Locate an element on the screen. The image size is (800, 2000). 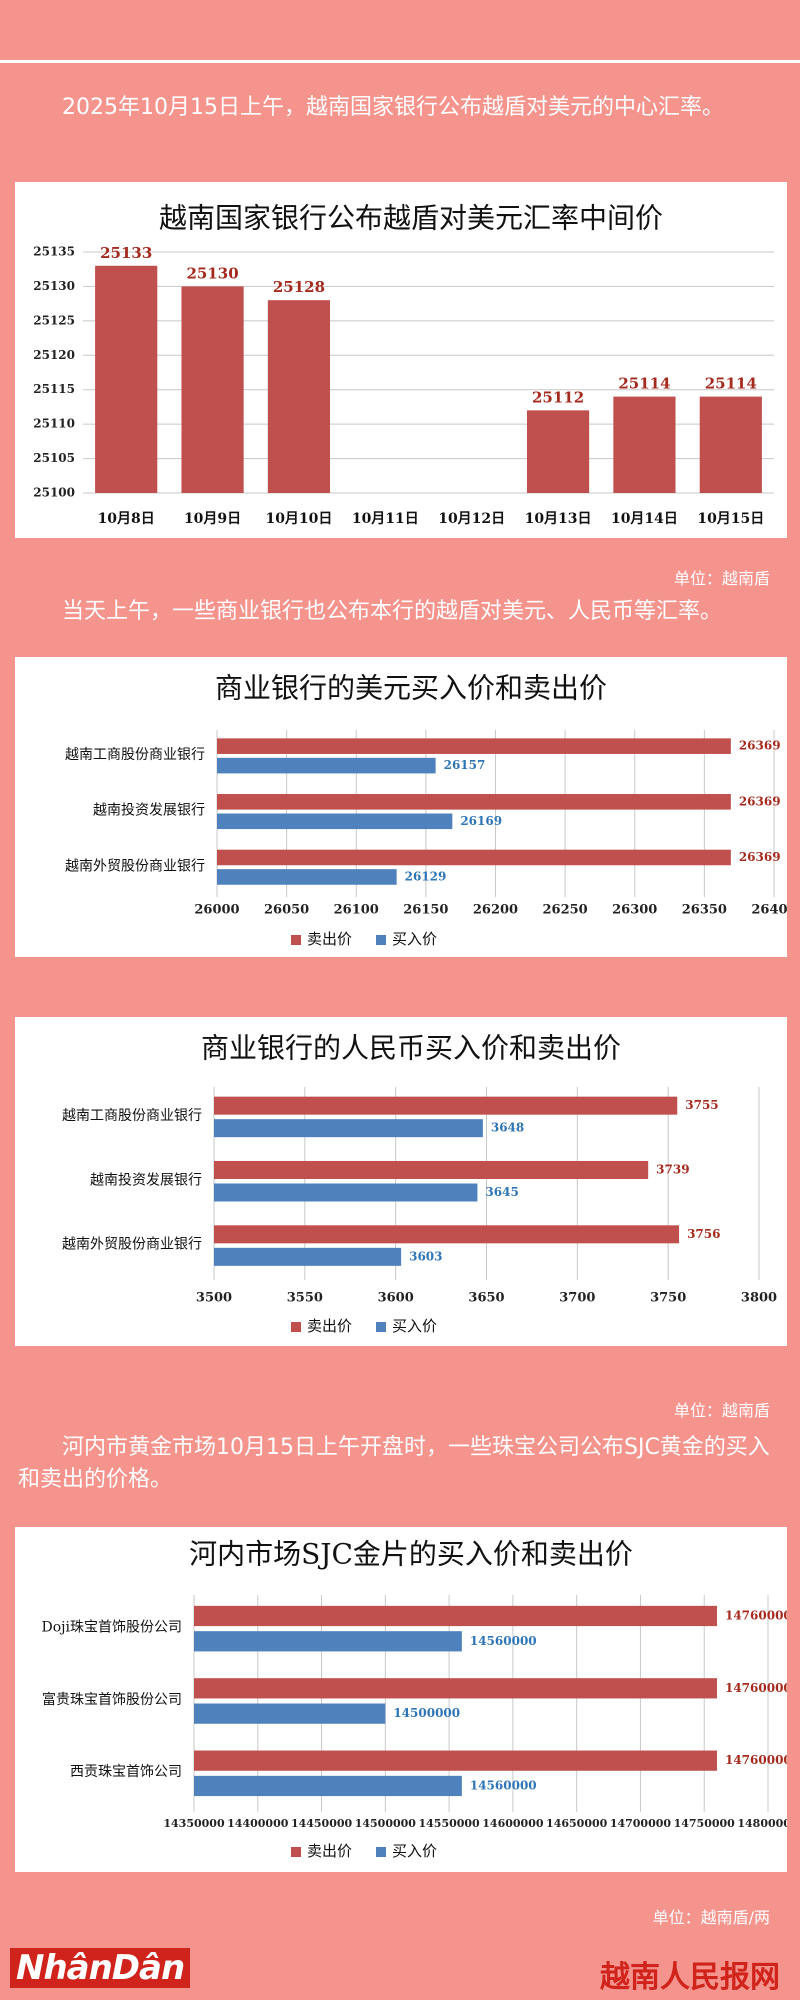
unit-note: 单位：越南盾/两 is located at coordinates (711, 1917).